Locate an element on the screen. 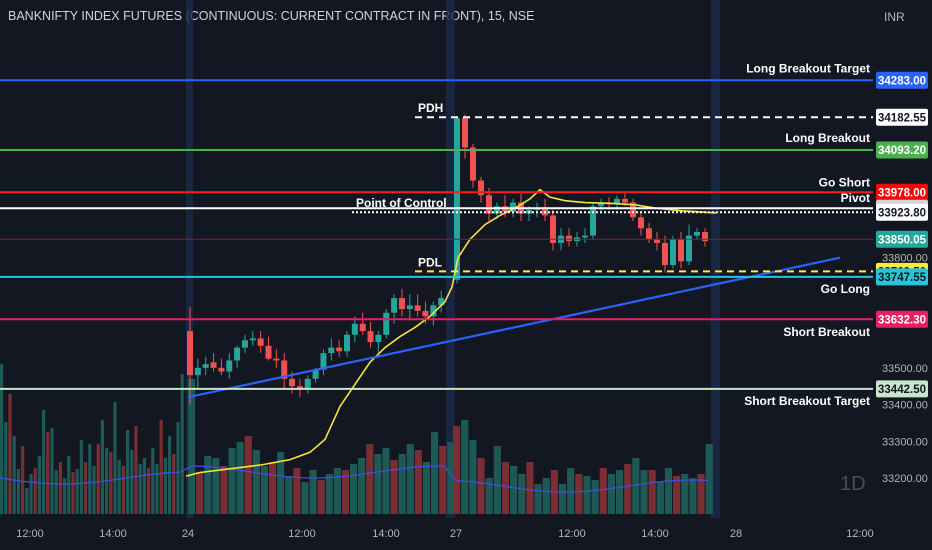  level-label: PDH is located at coordinates (430, 108).